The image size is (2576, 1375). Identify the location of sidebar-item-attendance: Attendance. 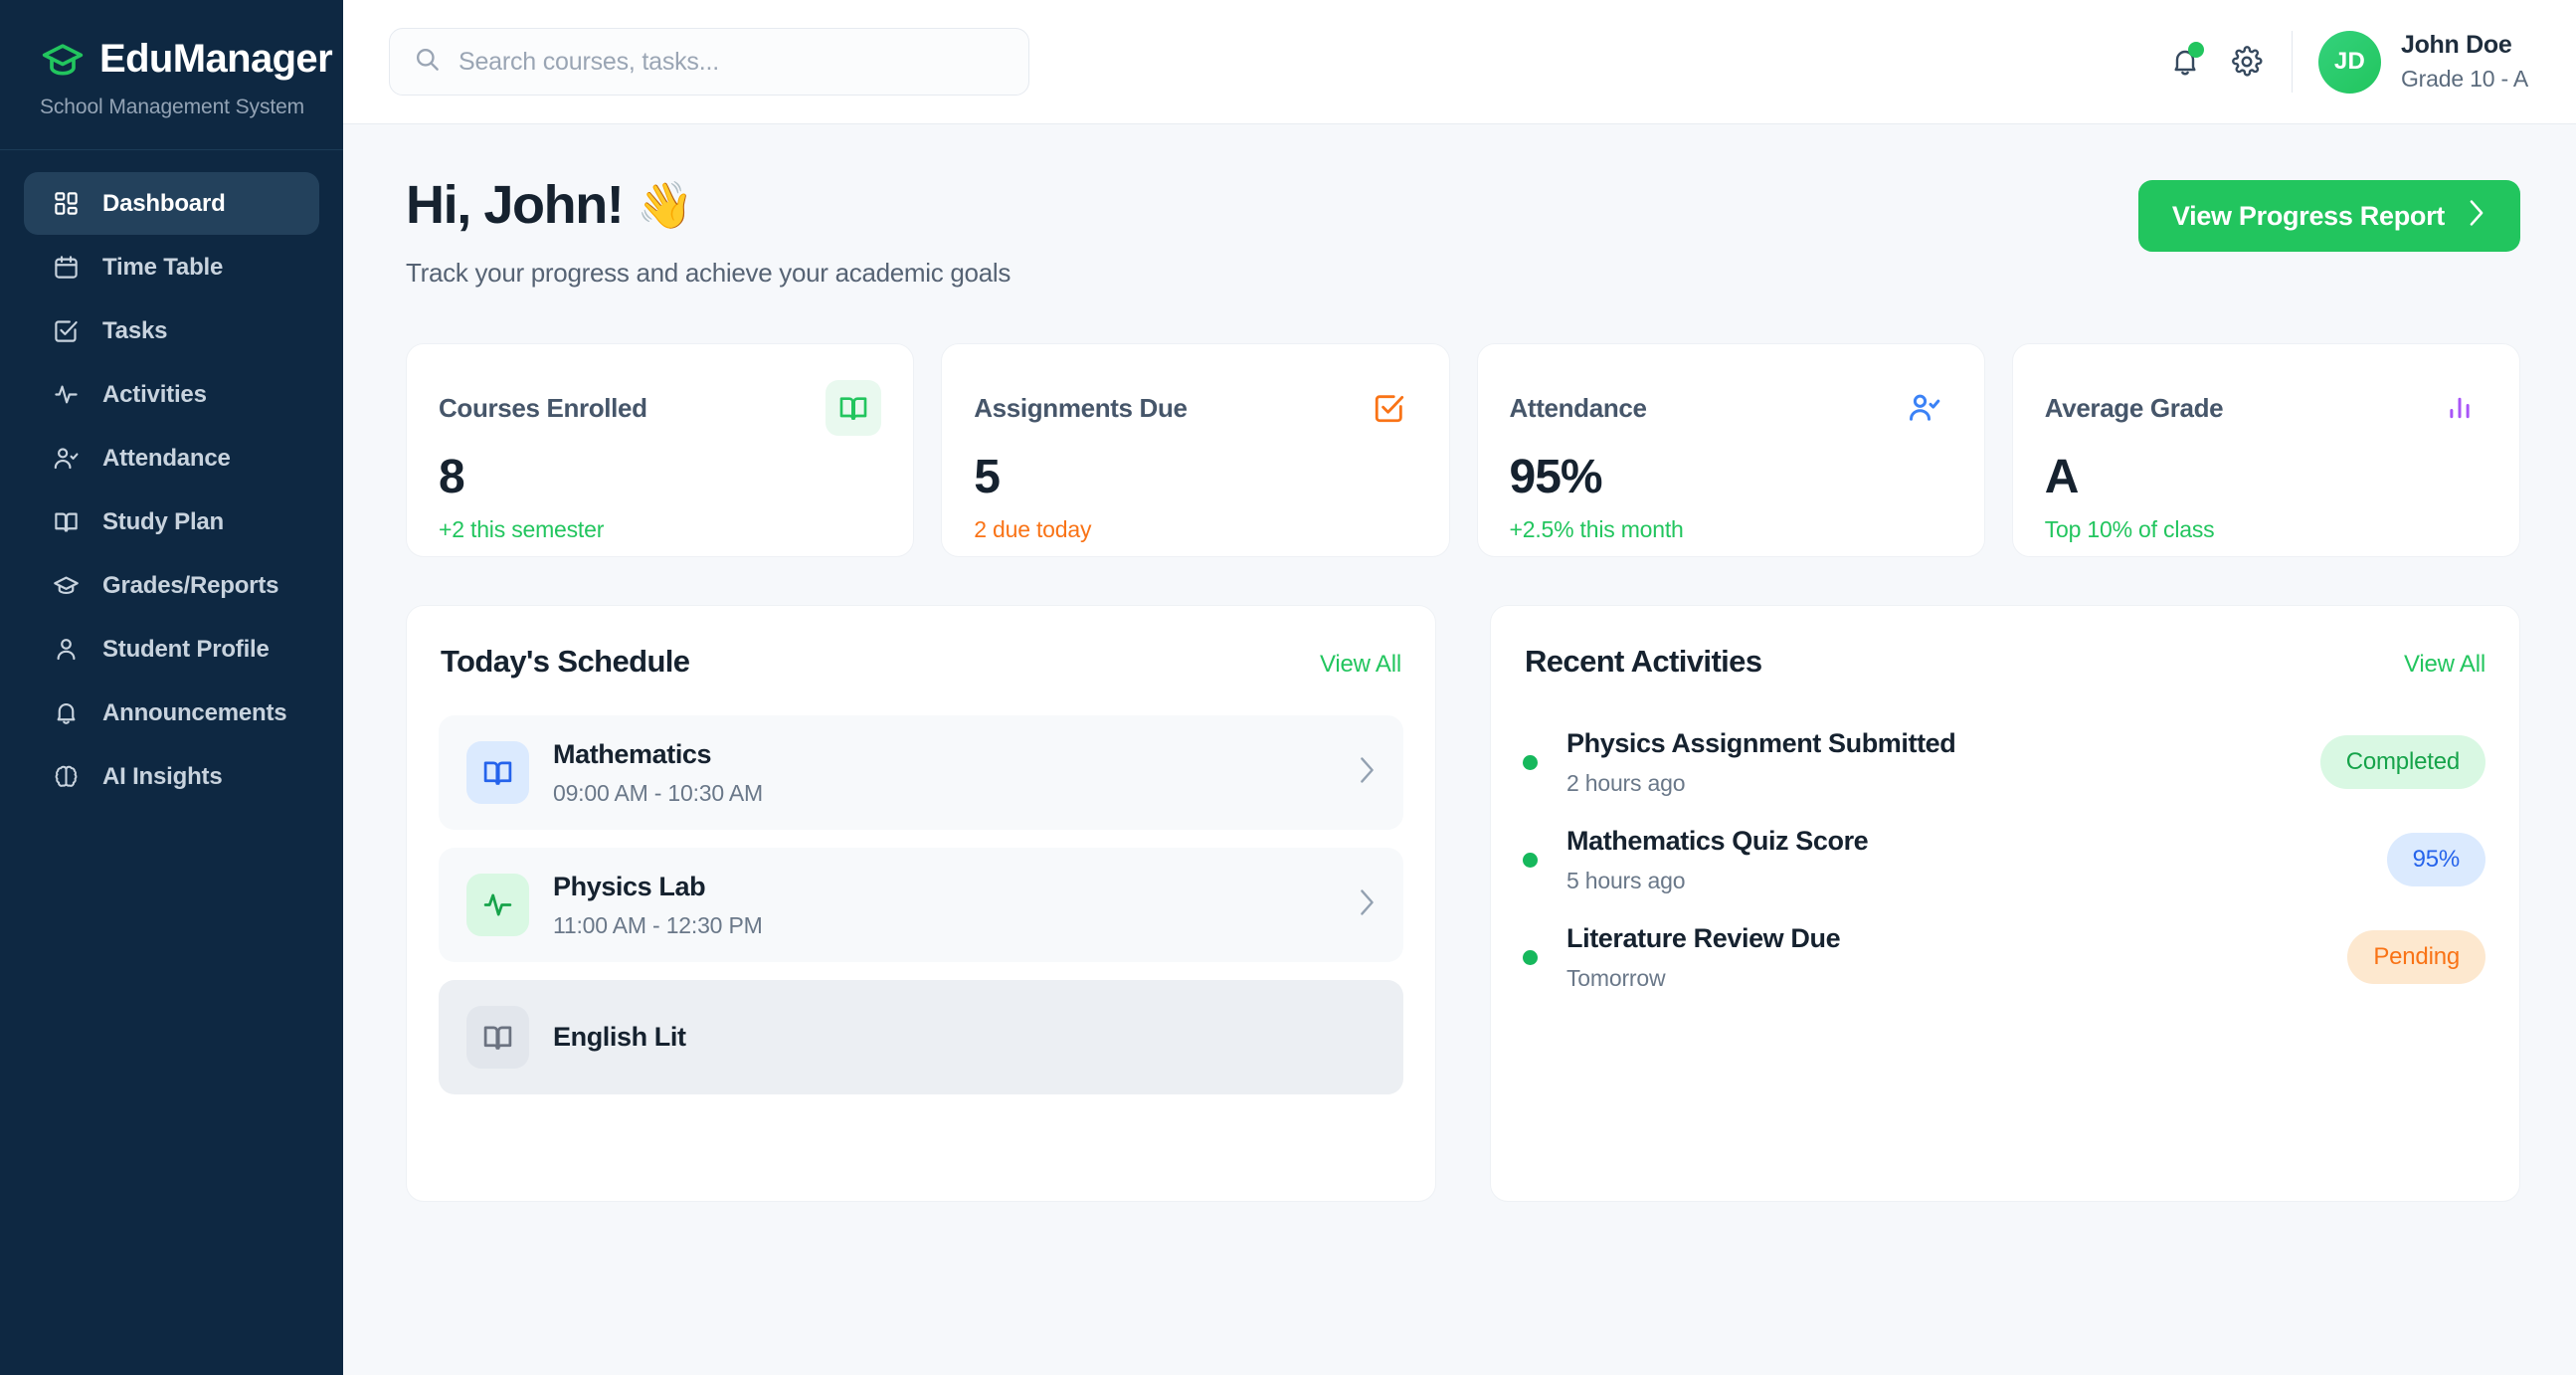
(171, 458).